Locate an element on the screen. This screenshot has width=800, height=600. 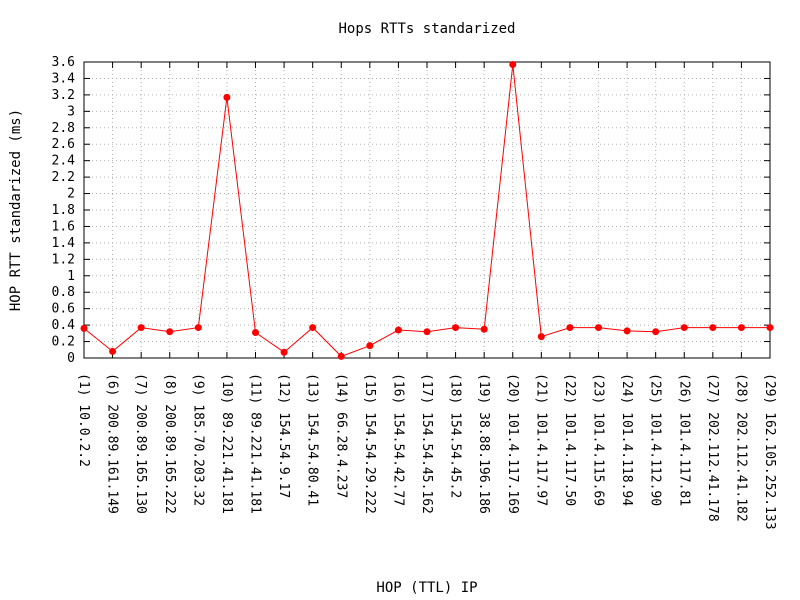
y-tick-label: 1.2 is located at coordinates (63, 259).